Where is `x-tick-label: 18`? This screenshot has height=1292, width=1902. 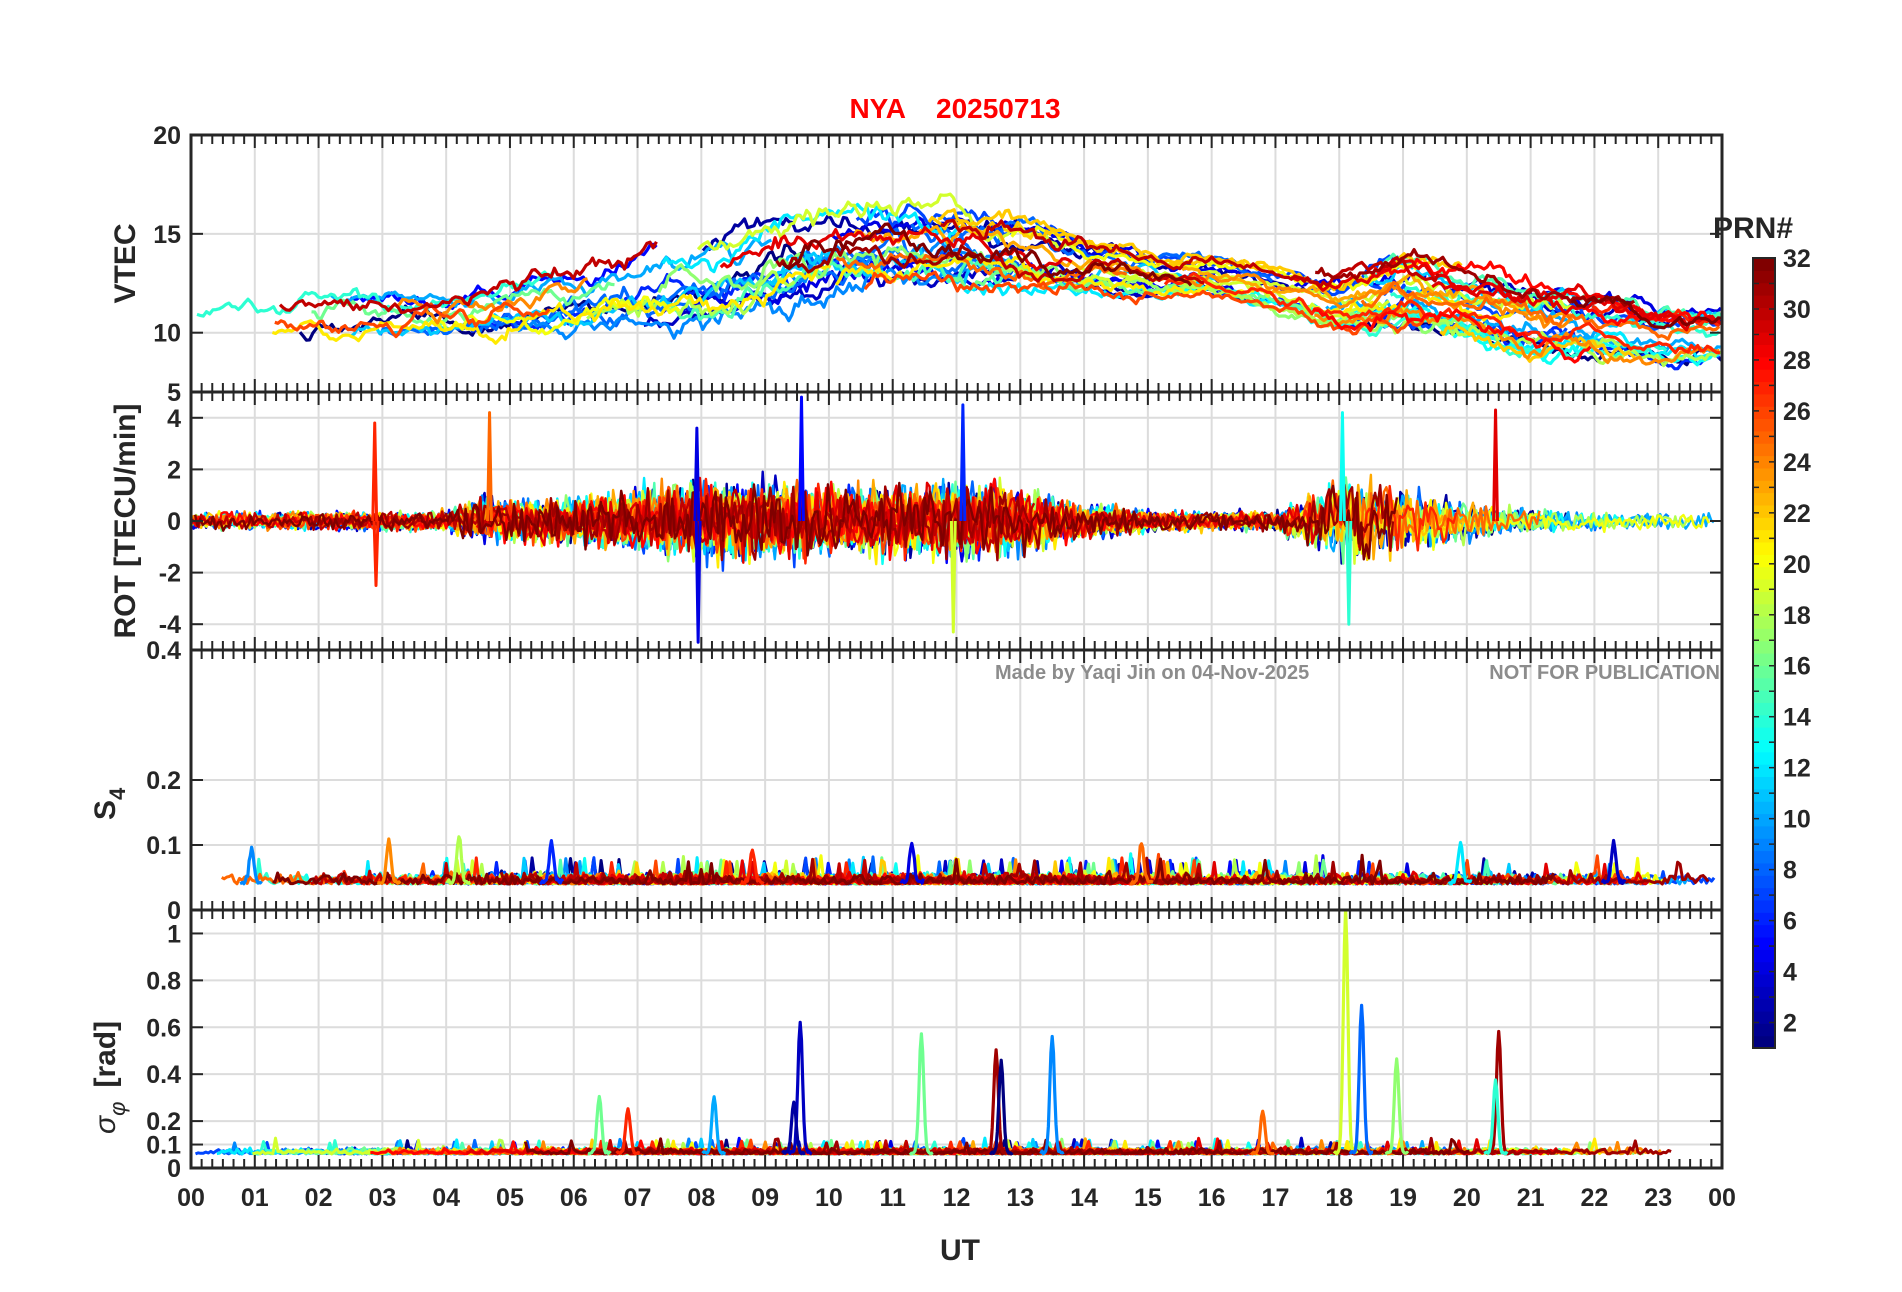
x-tick-label: 18 is located at coordinates (1339, 1198).